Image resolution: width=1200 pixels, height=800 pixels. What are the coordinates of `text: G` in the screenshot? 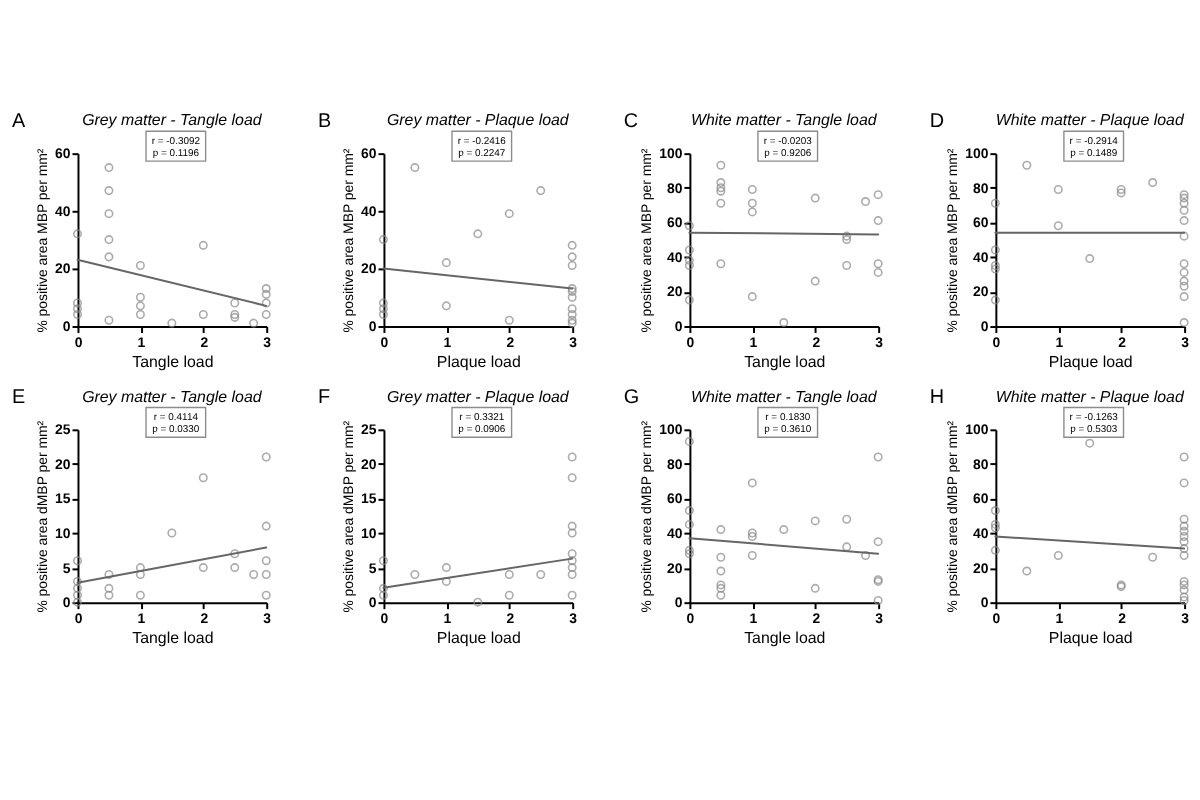 It's located at (631, 398).